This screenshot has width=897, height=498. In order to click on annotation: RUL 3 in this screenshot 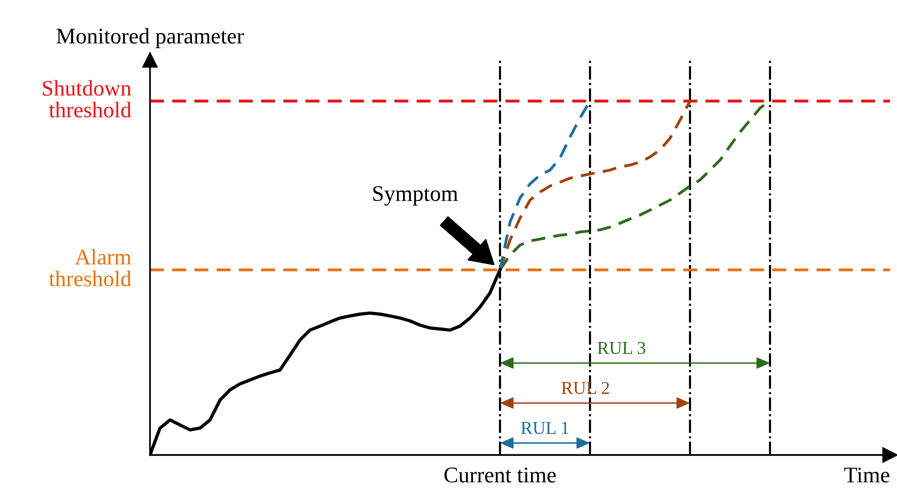, I will do `click(622, 348)`.